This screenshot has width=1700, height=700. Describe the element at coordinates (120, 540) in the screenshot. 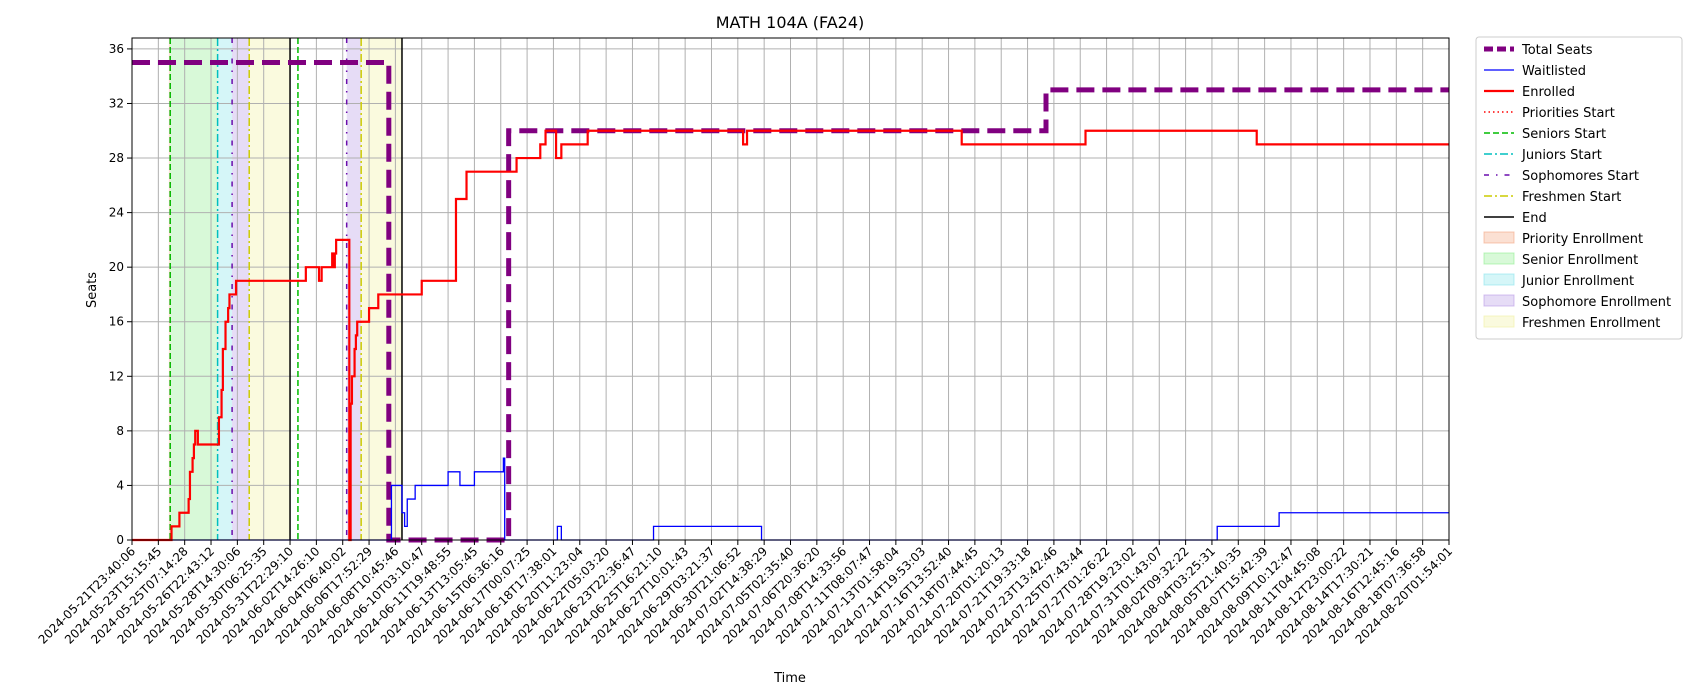

I see `y-tick-label-0: 0` at that location.